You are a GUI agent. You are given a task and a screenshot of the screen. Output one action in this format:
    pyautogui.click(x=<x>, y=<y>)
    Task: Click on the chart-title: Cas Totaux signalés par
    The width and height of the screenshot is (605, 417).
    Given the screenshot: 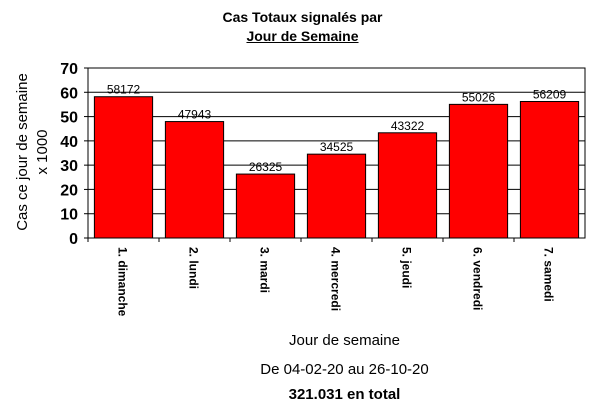 What is the action you would take?
    pyautogui.click(x=302, y=17)
    